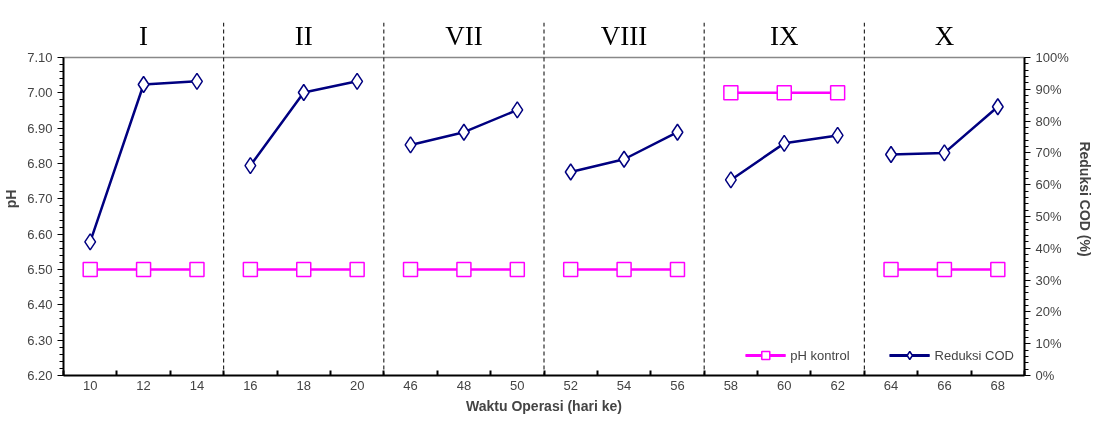 The image size is (1119, 445). I want to click on y-axis-title: pH, so click(11, 199).